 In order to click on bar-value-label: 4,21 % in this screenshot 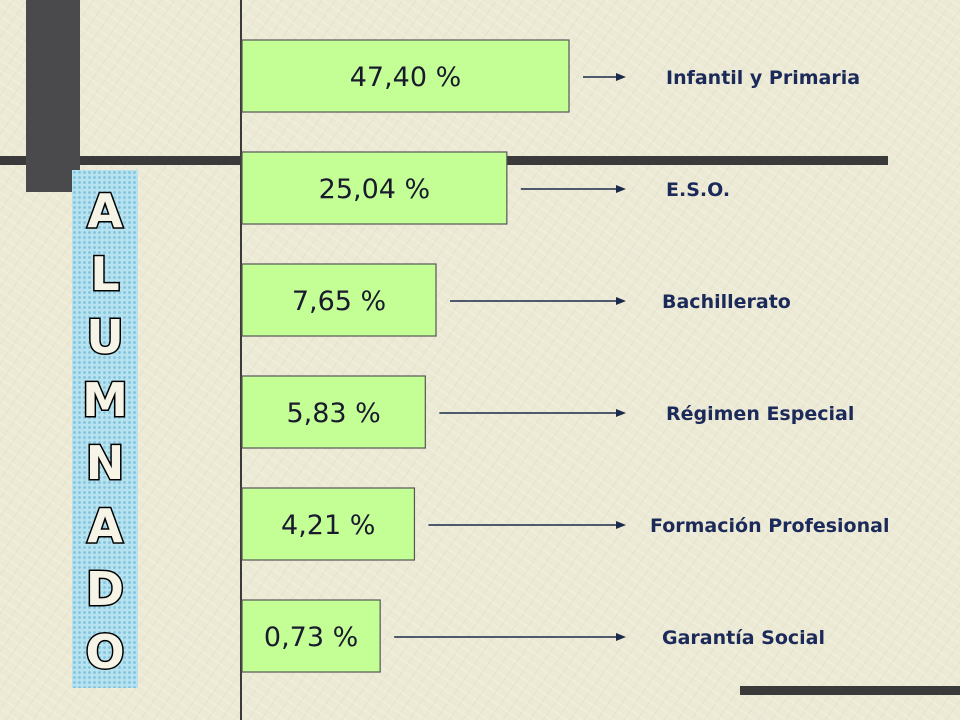, I will do `click(328, 525)`.